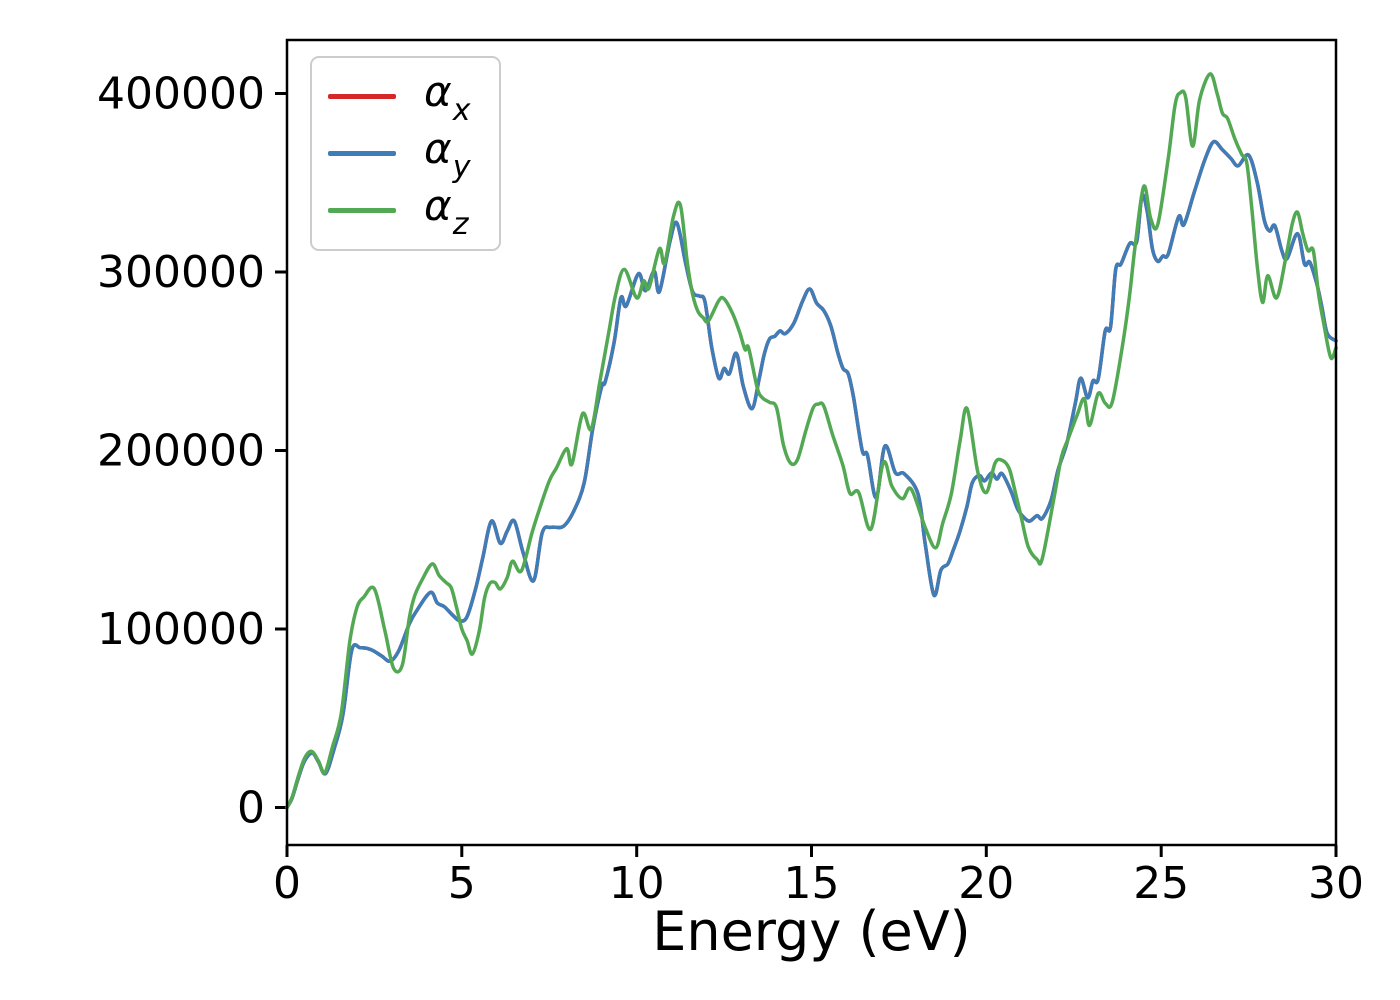  I want to click on y-tick-label: 200000, so click(181, 451).